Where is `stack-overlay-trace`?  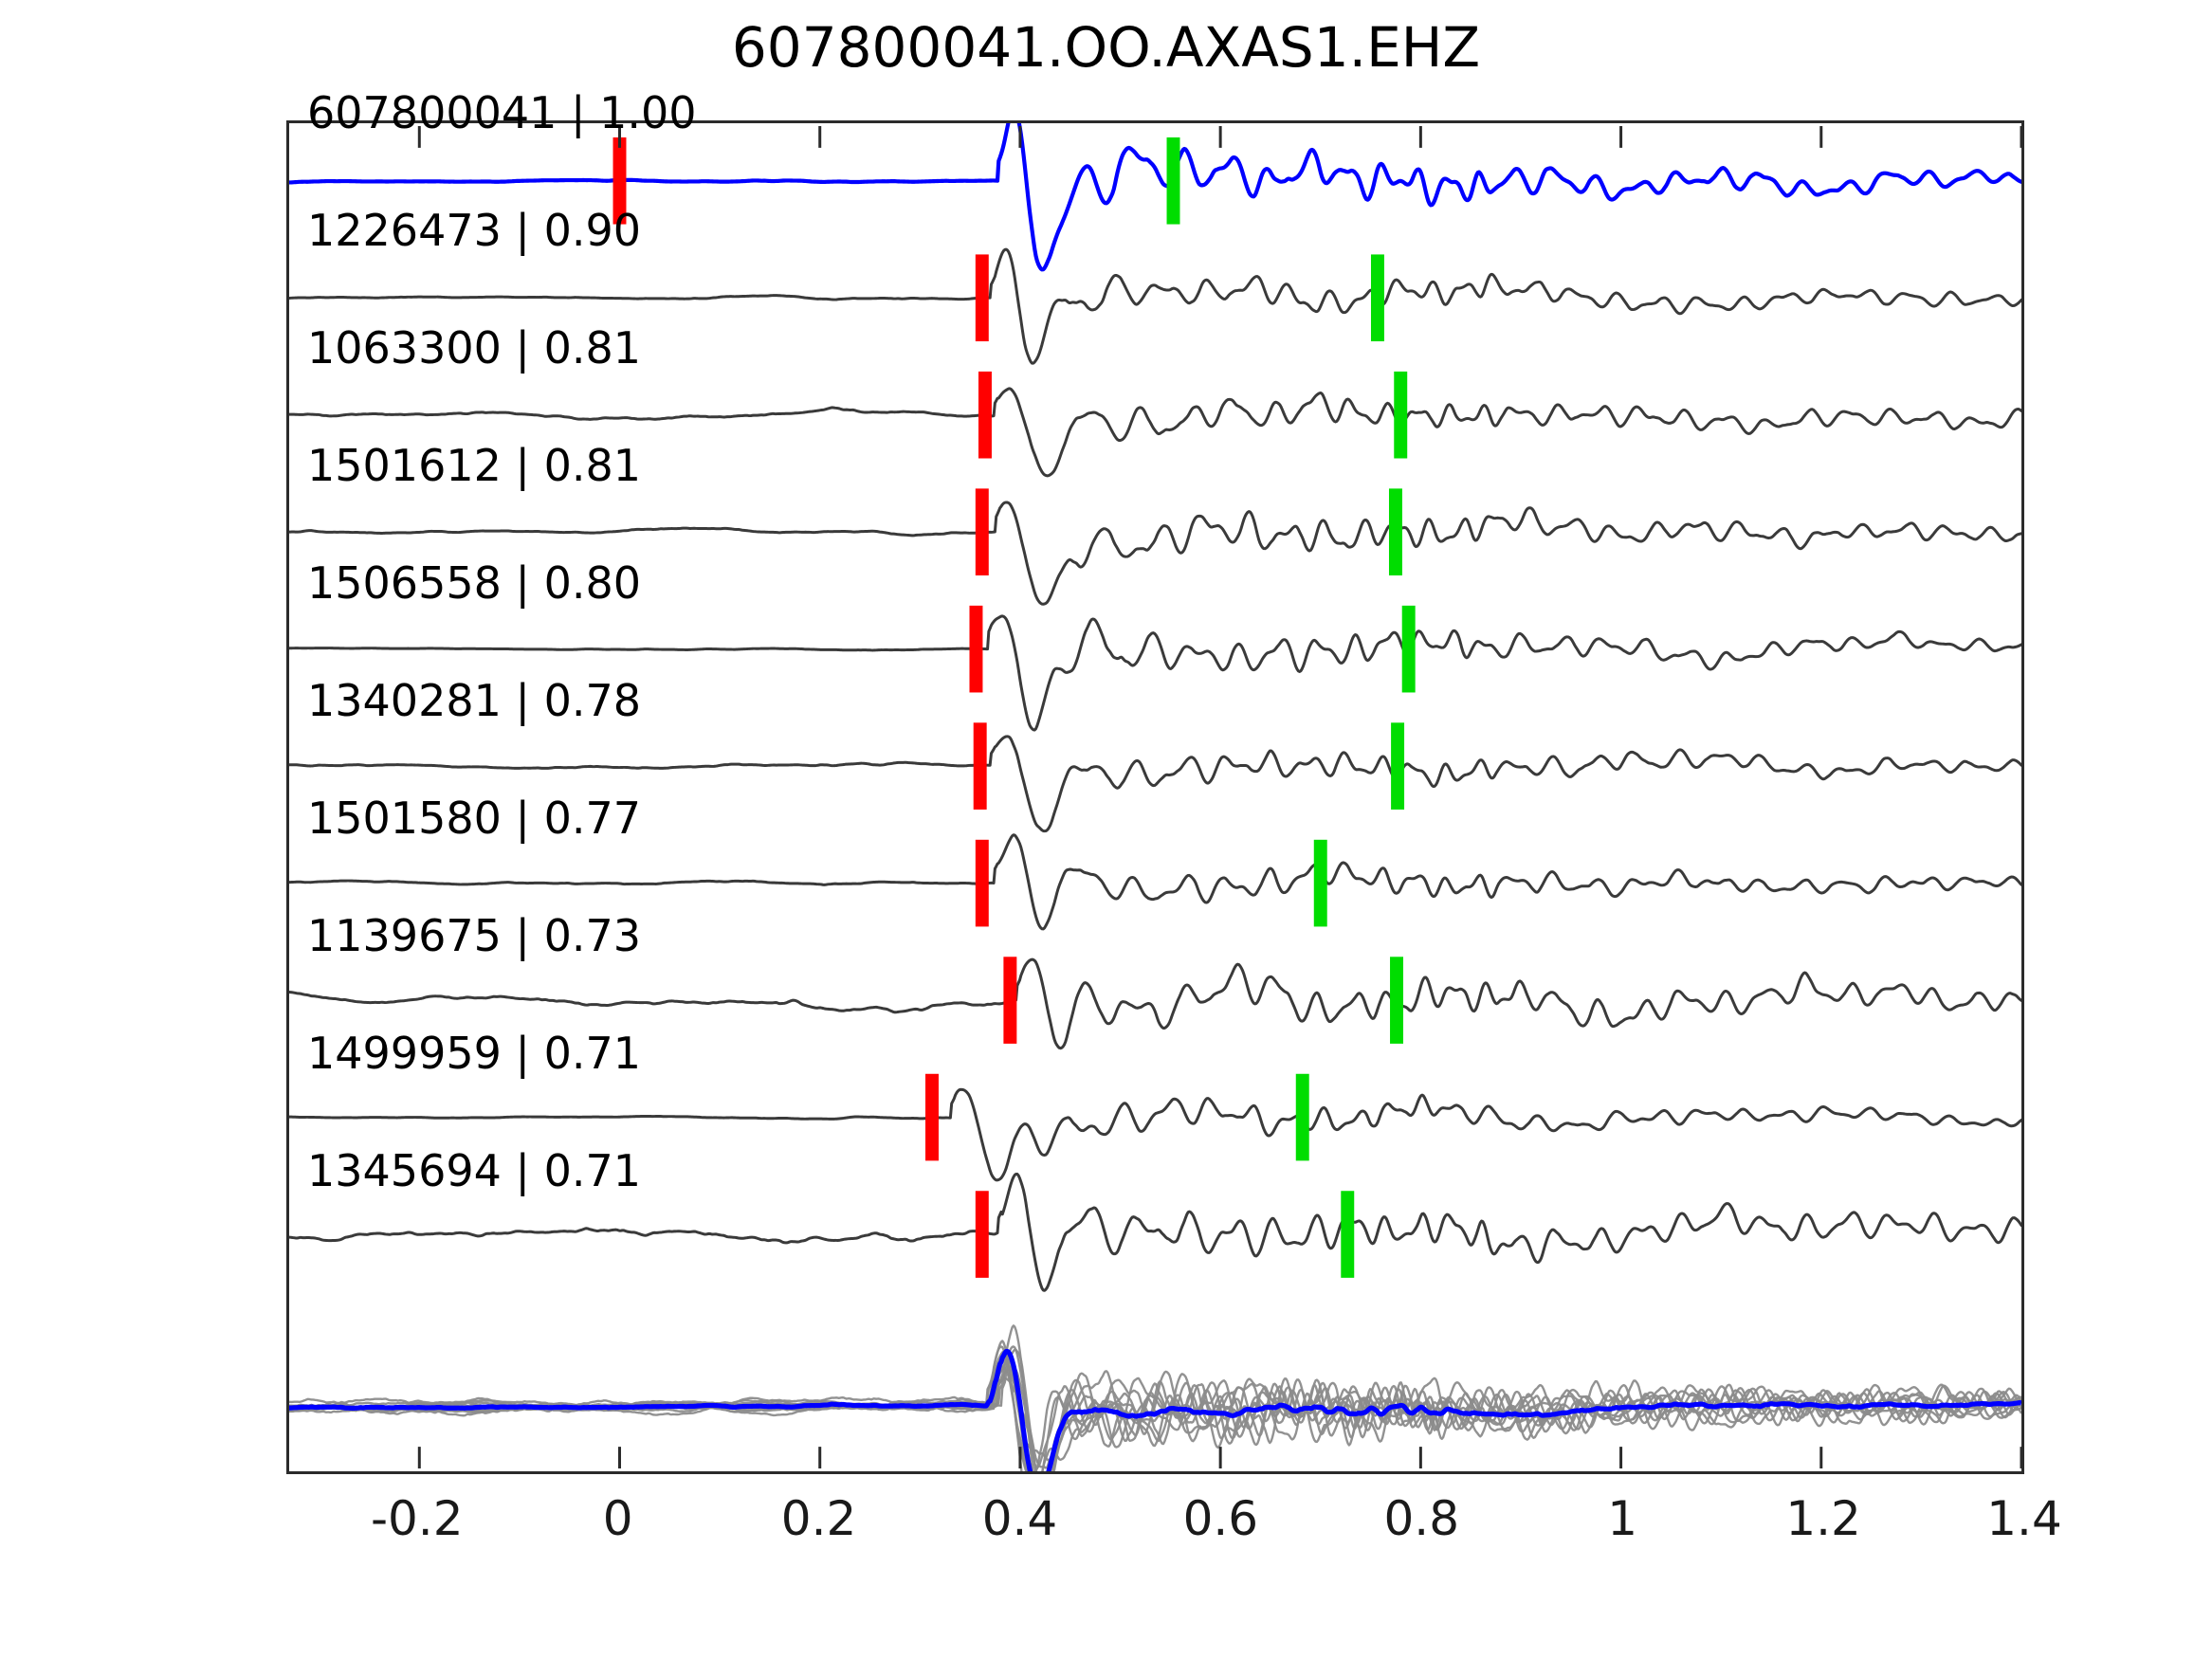
stack-overlay-trace is located at coordinates (1155, 1407).